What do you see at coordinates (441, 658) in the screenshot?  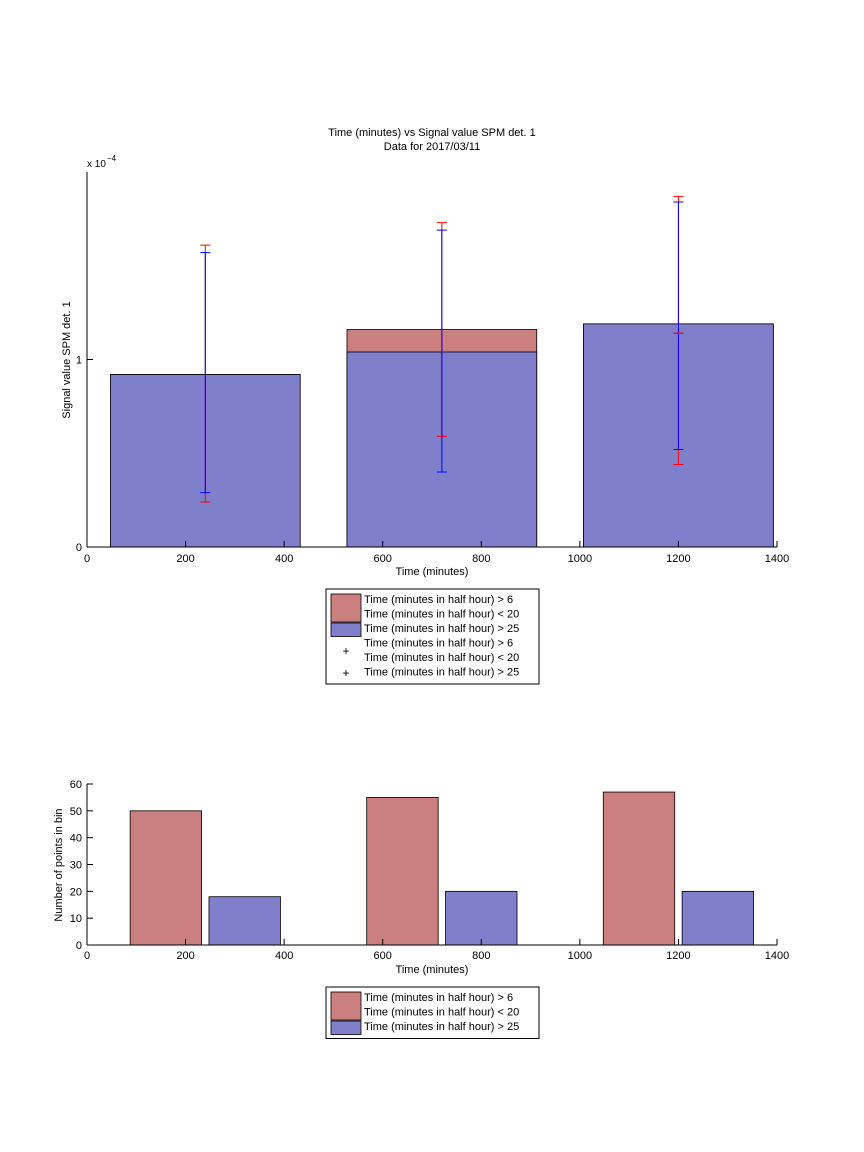 I see `top-legend-label-2-1: Time (minutes in half hour) < 20` at bounding box center [441, 658].